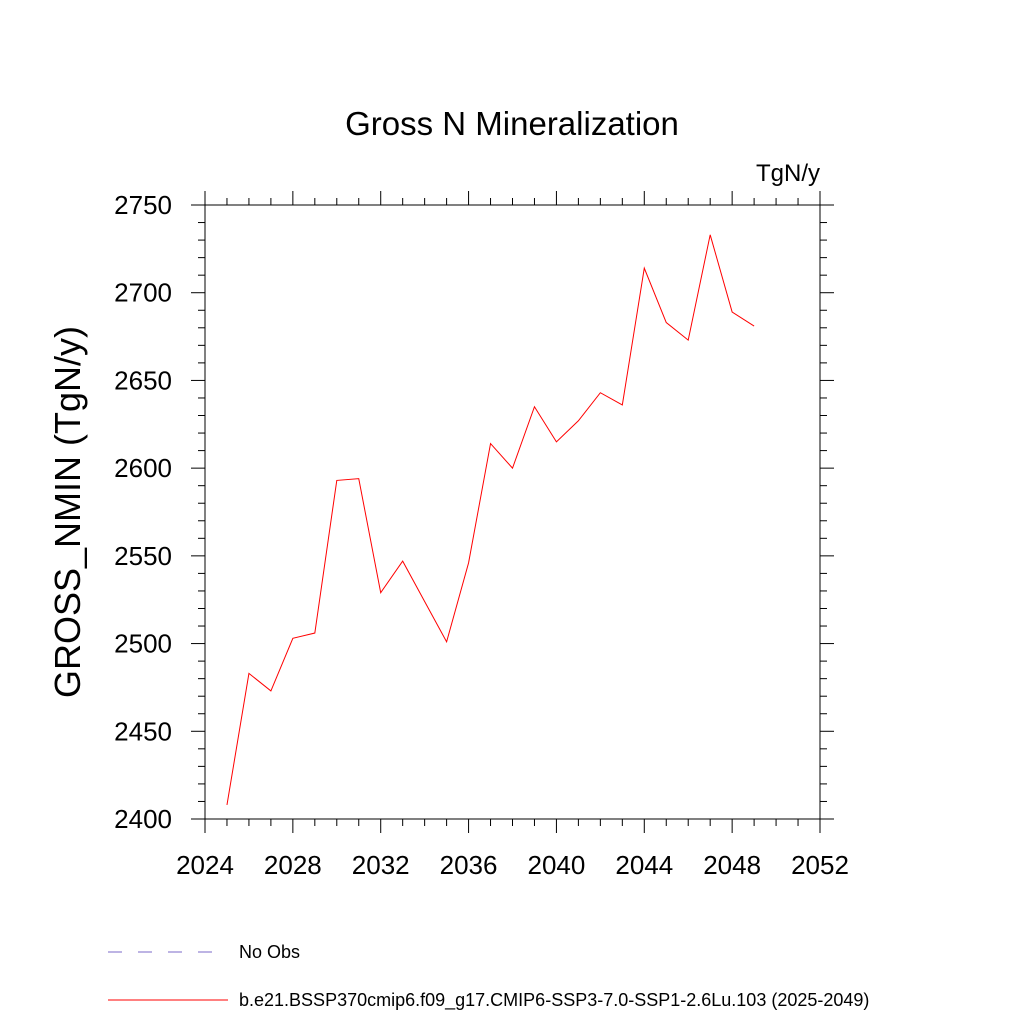  What do you see at coordinates (820, 865) in the screenshot?
I see `x-tick-label: 2052` at bounding box center [820, 865].